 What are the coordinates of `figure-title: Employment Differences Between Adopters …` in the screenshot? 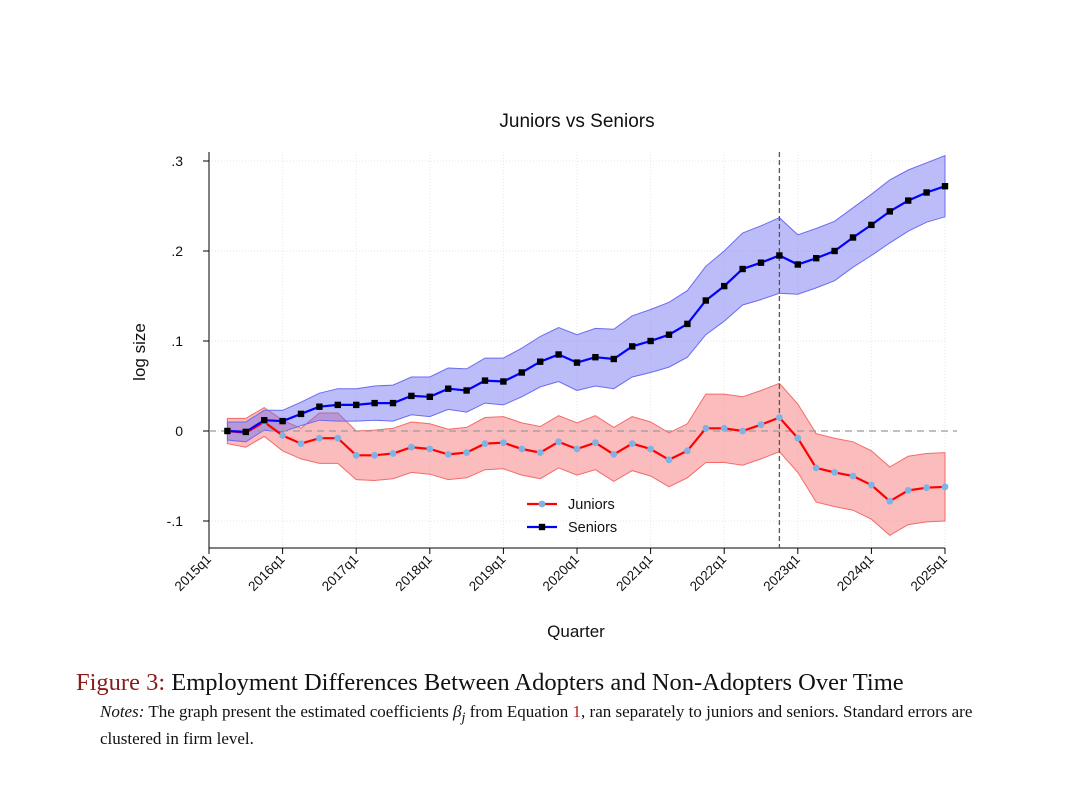 It's located at (537, 682).